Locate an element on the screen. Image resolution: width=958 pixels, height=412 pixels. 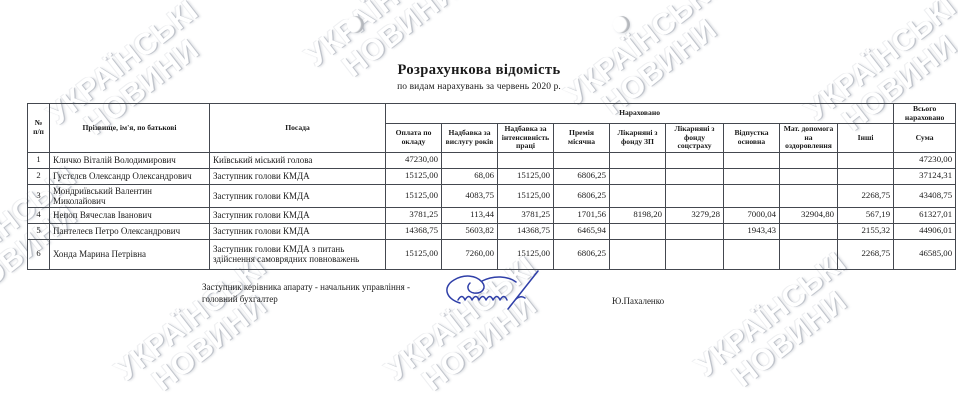
col-header-sick-leave-payroll-fund: Лікарняні з фонду ЗП is located at coordinates (637, 138).